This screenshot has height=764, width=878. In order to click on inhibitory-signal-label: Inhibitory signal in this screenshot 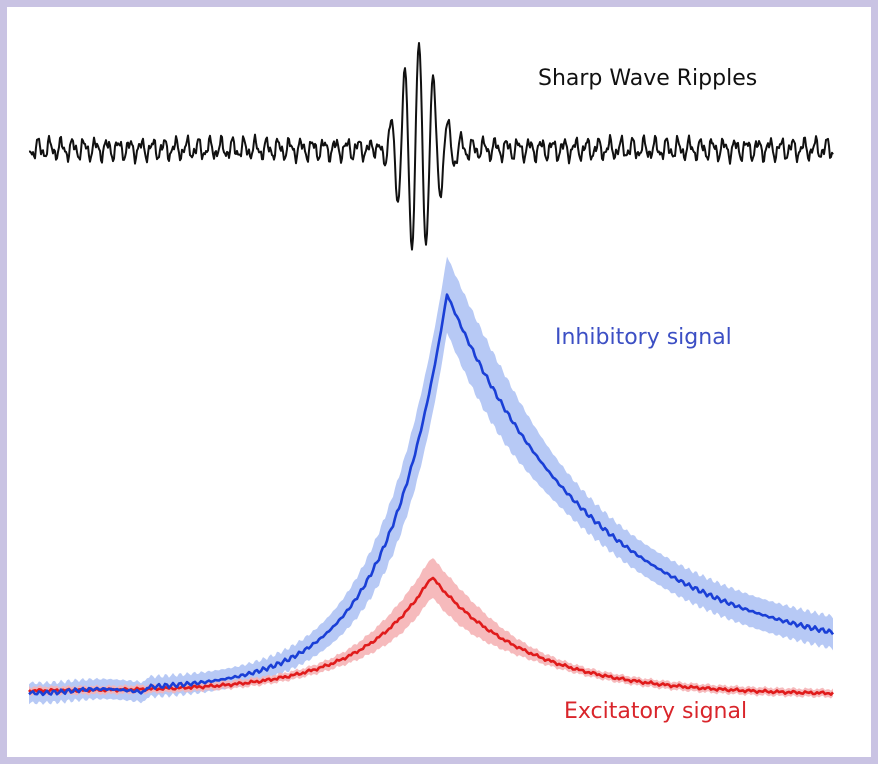, I will do `click(643, 337)`.